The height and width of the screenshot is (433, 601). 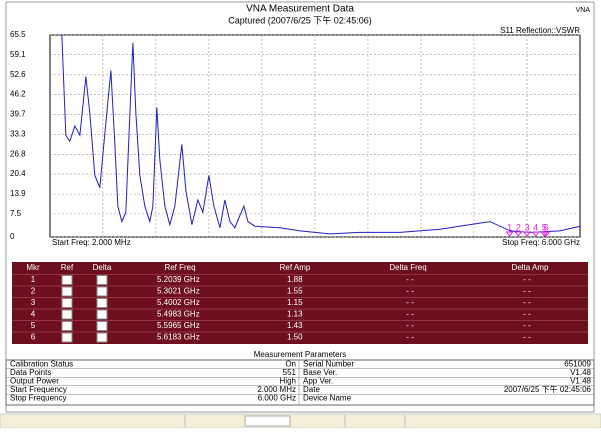 I want to click on cell: 1.88, so click(x=295, y=279).